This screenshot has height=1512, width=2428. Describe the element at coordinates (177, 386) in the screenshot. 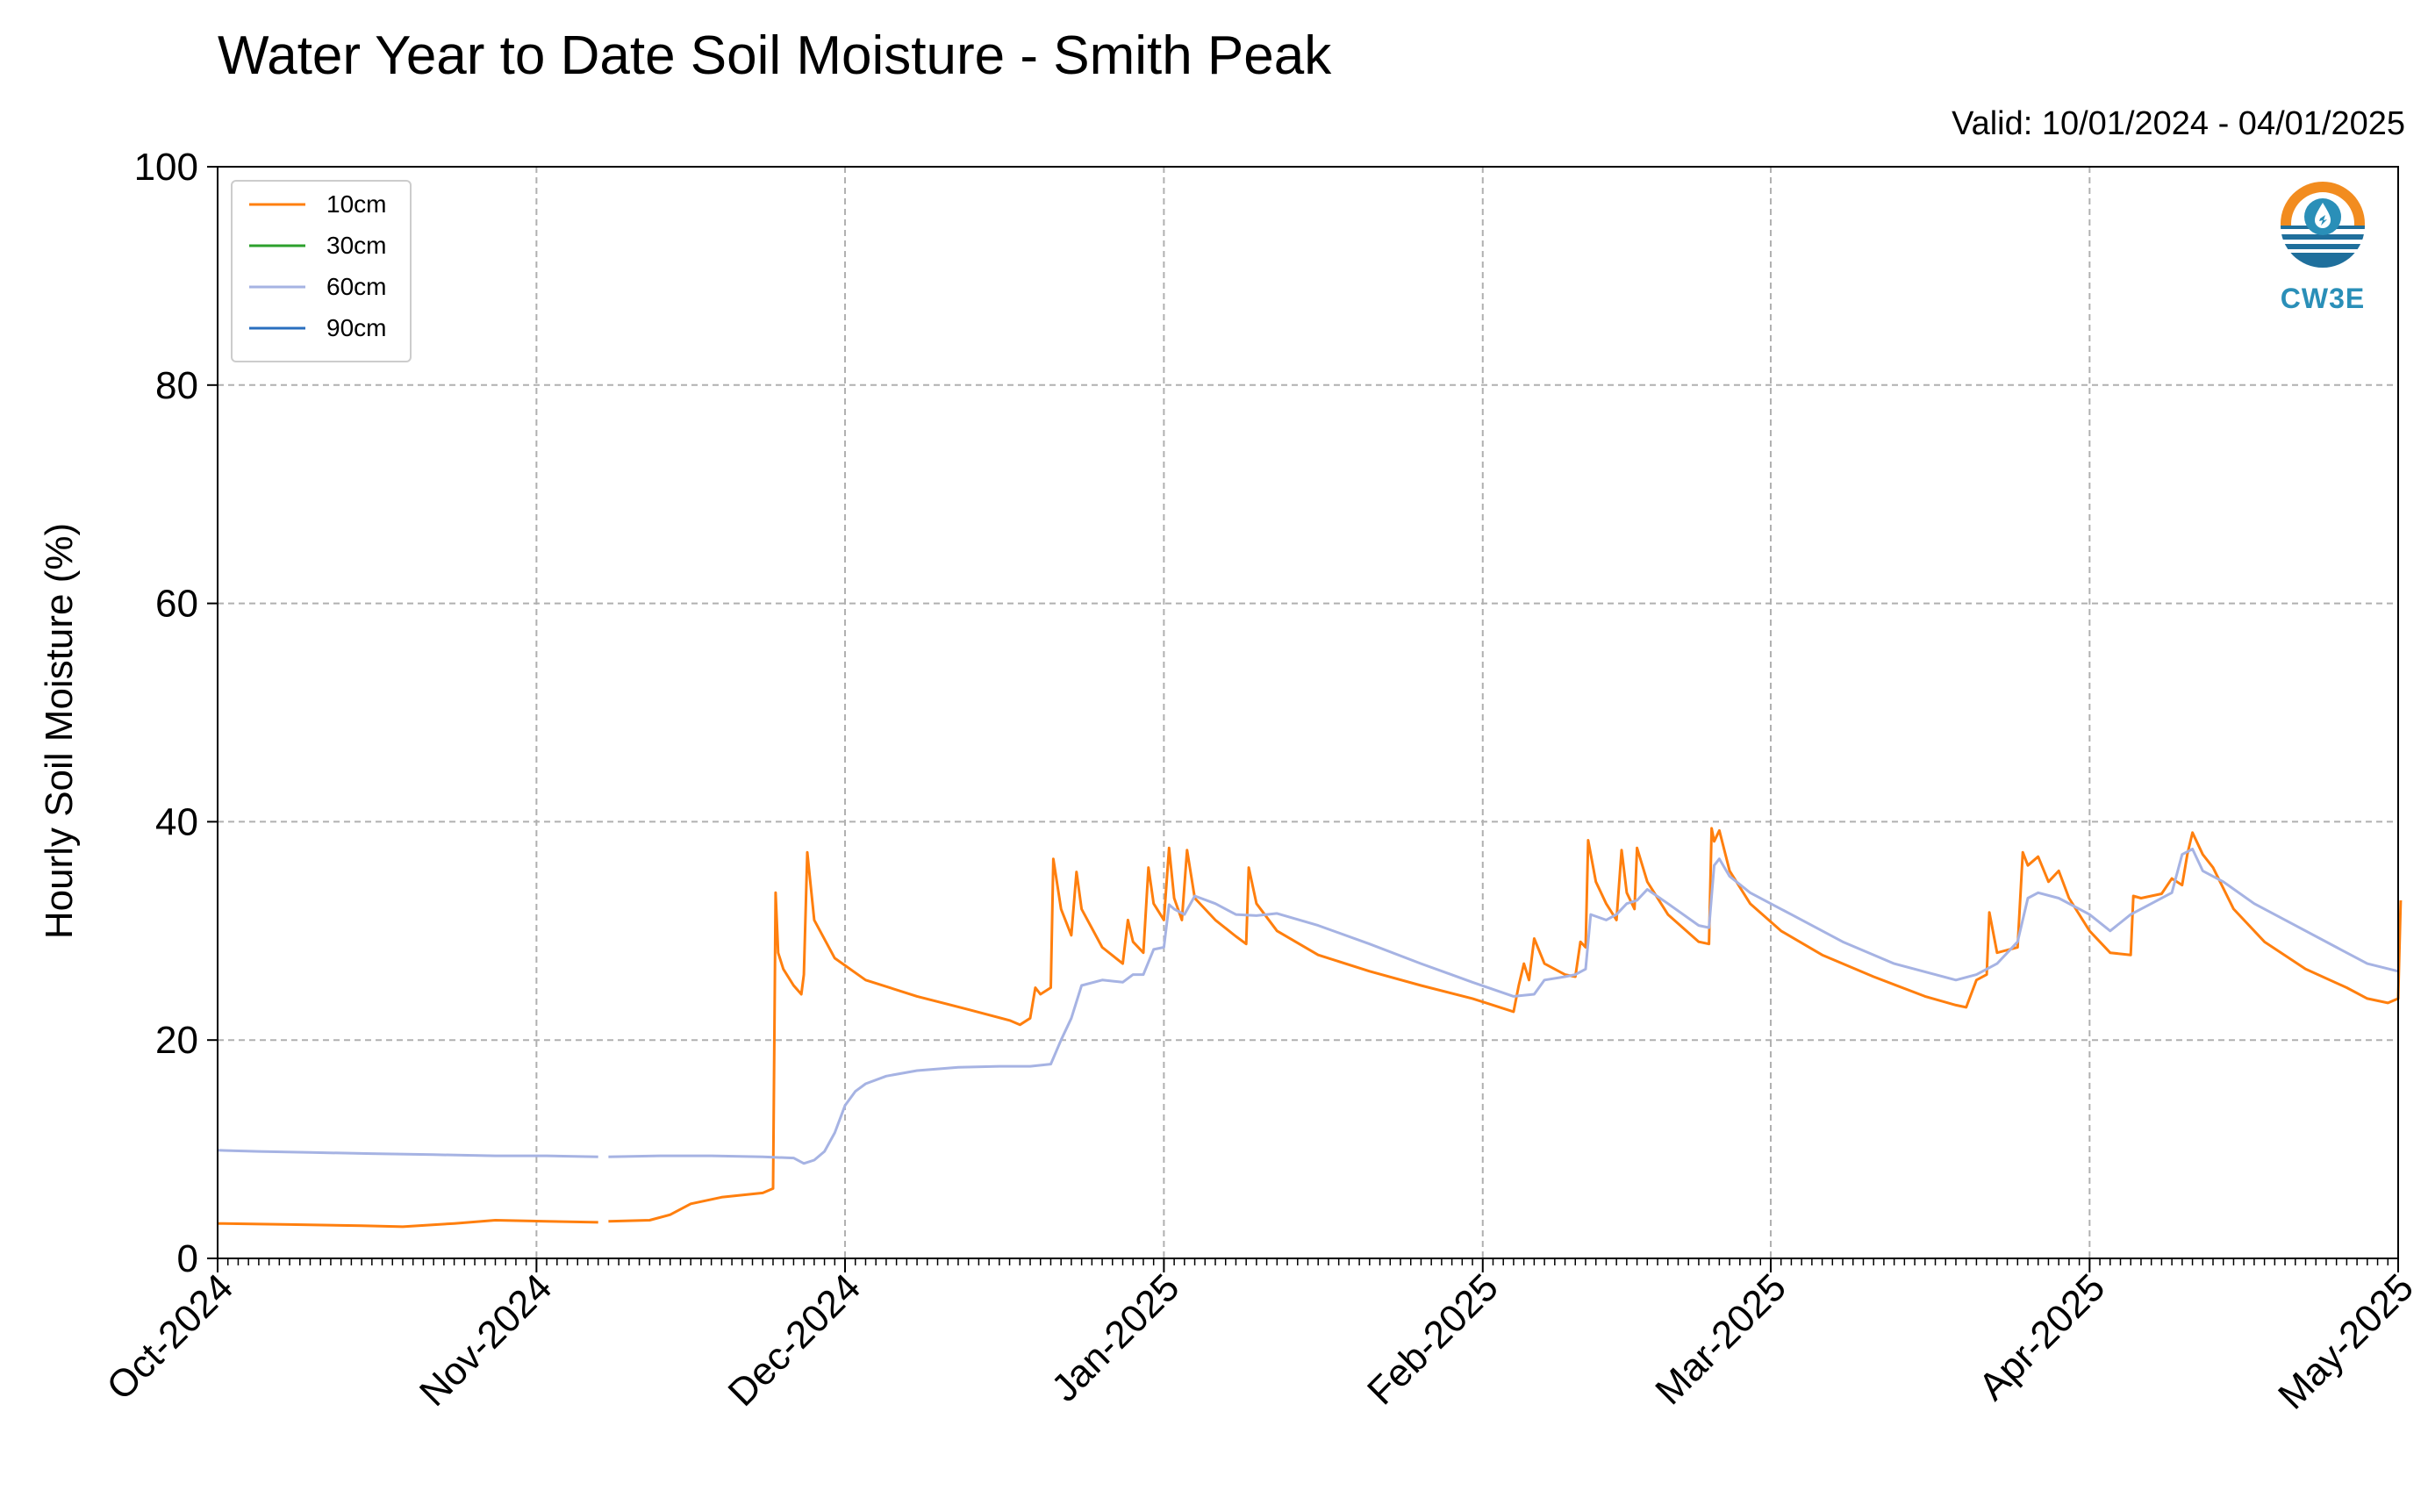

I see `y-tick-label: 80` at that location.